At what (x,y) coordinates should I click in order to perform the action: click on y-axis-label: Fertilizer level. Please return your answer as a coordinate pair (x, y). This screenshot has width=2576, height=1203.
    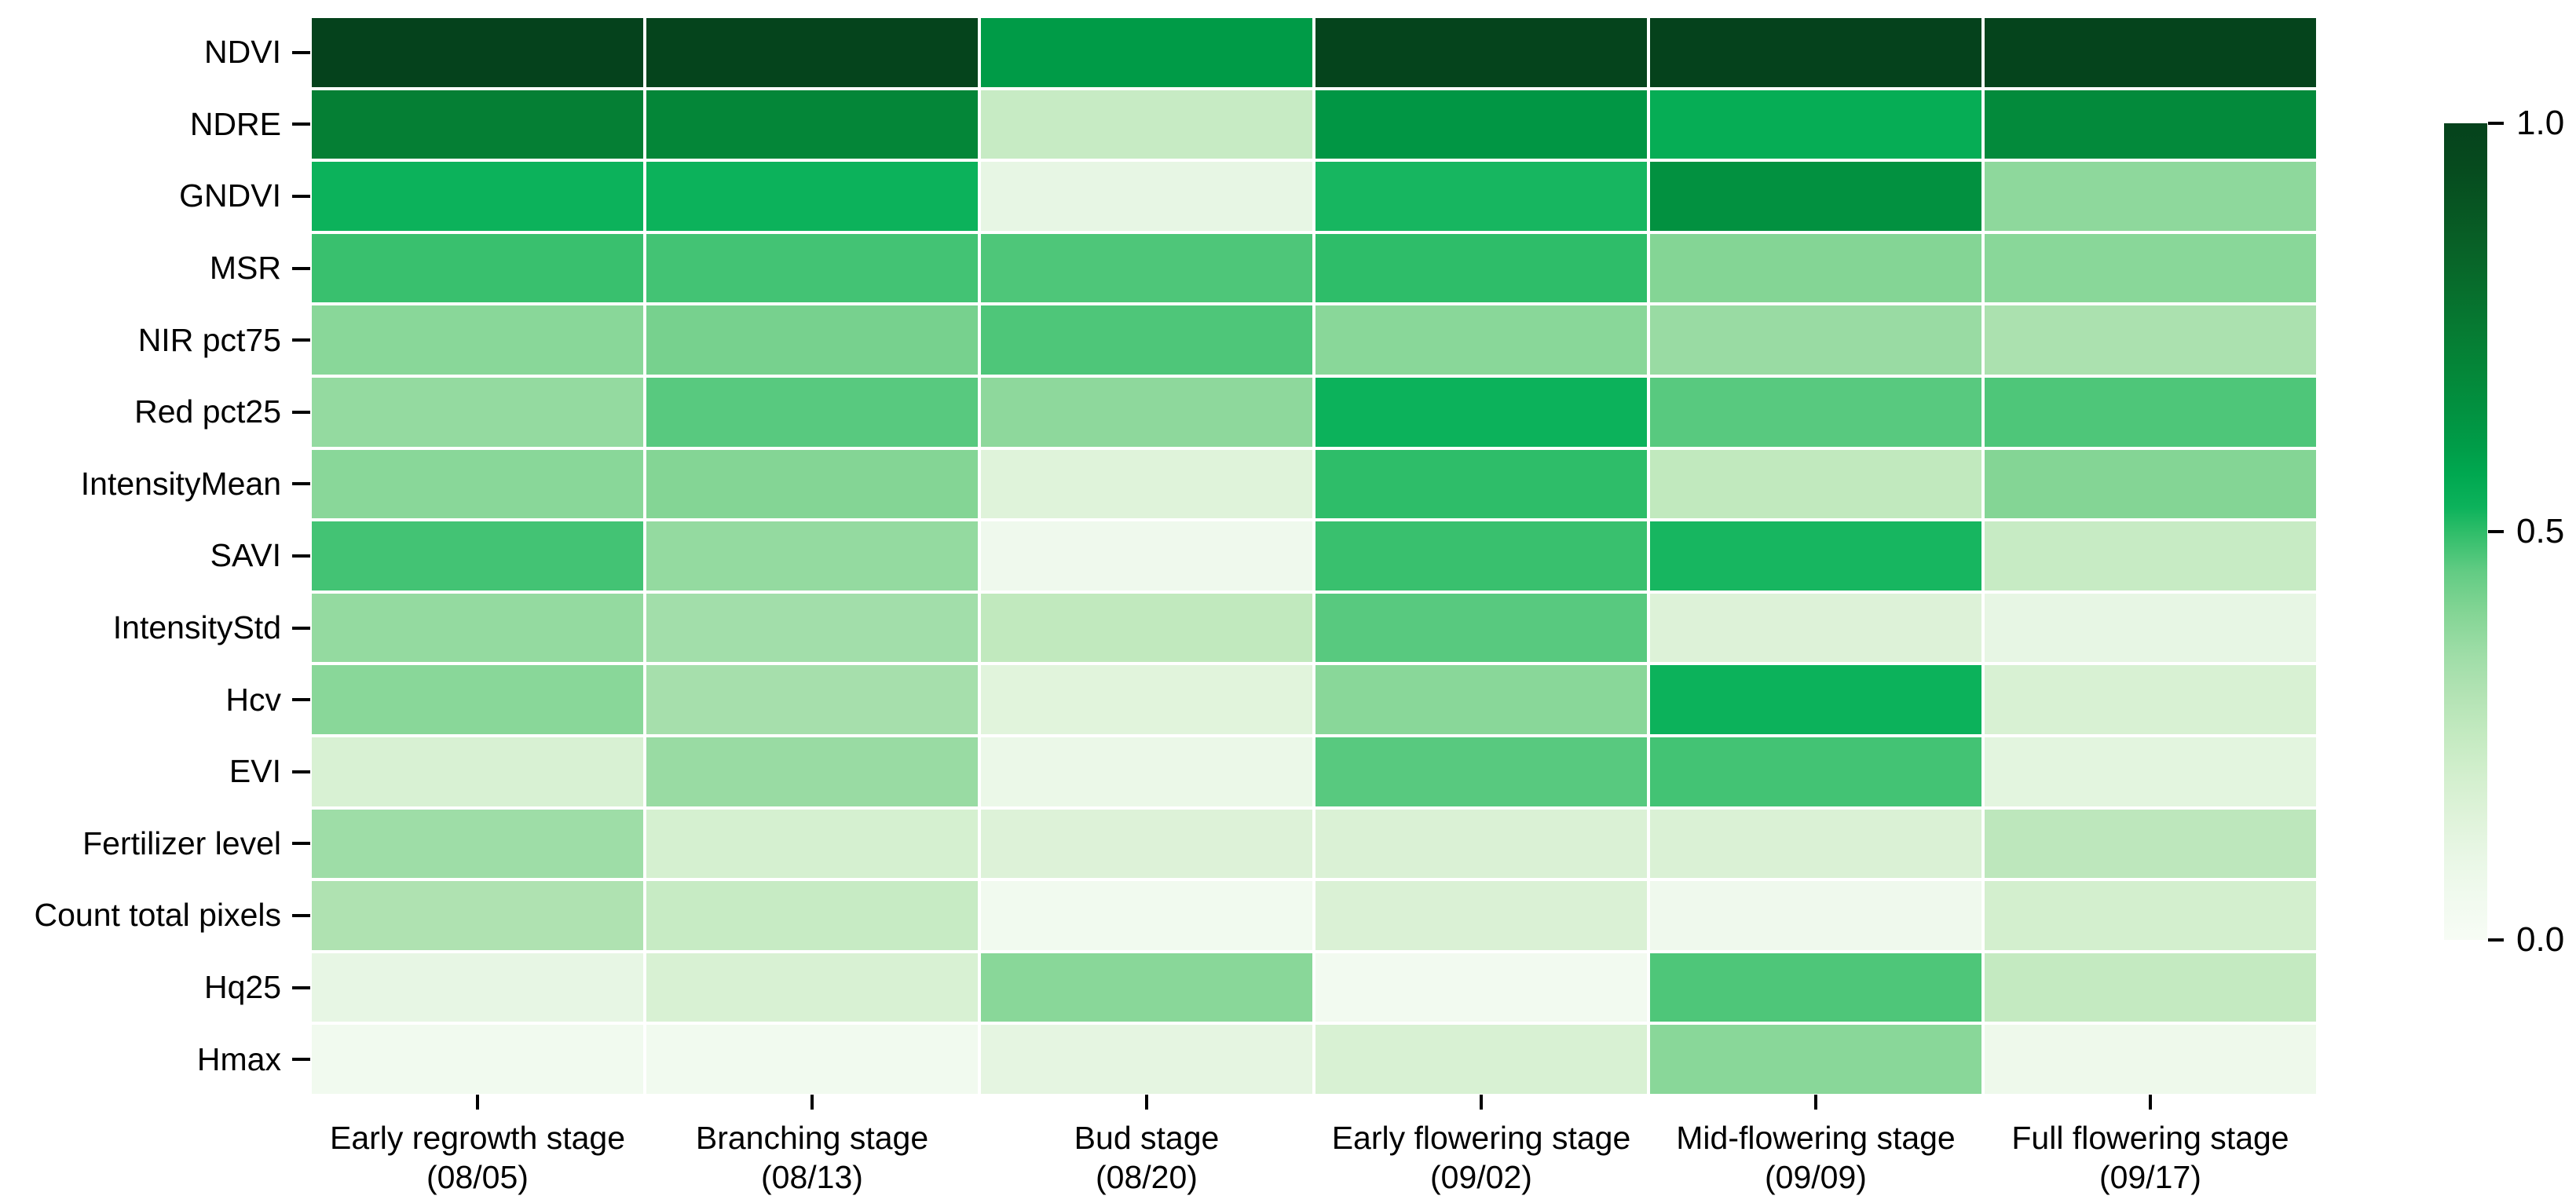
    Looking at the image, I should click on (181, 843).